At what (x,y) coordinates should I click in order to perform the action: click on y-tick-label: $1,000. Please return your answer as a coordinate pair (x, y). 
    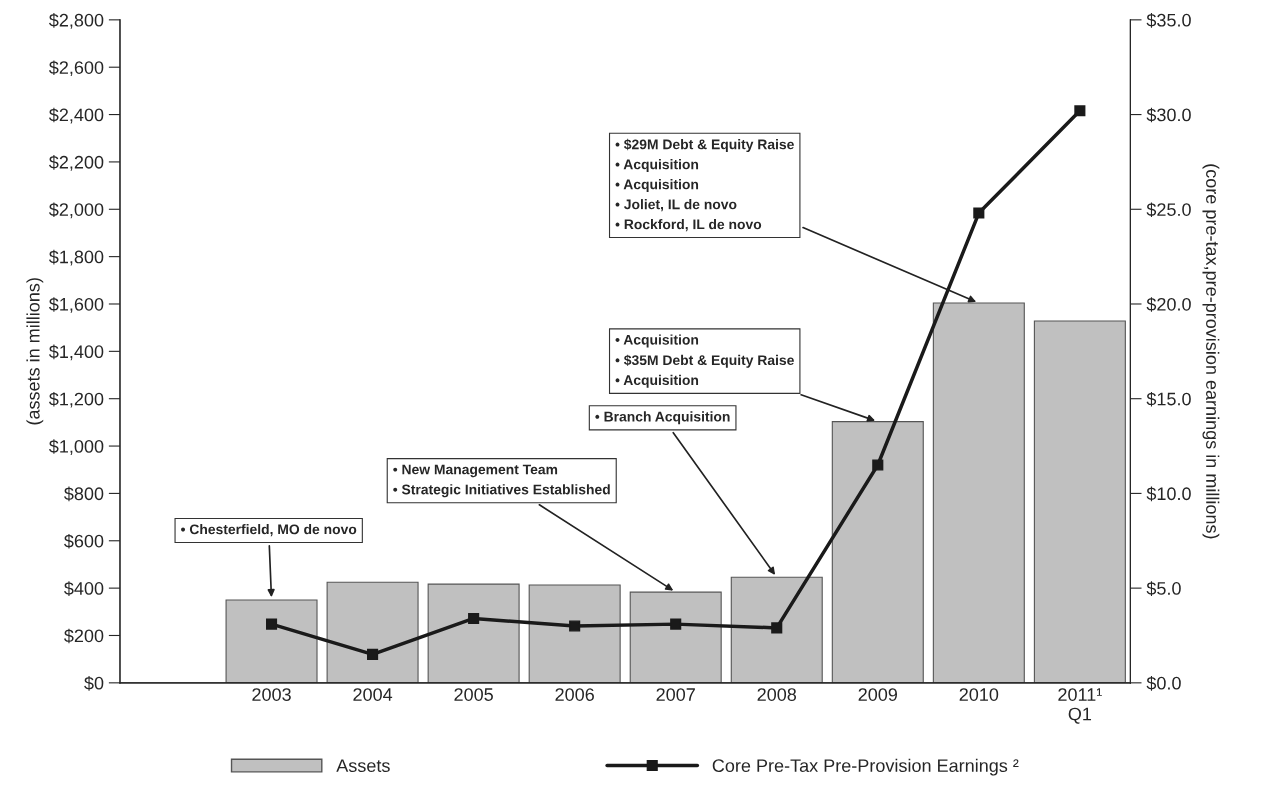
    Looking at the image, I should click on (76, 447).